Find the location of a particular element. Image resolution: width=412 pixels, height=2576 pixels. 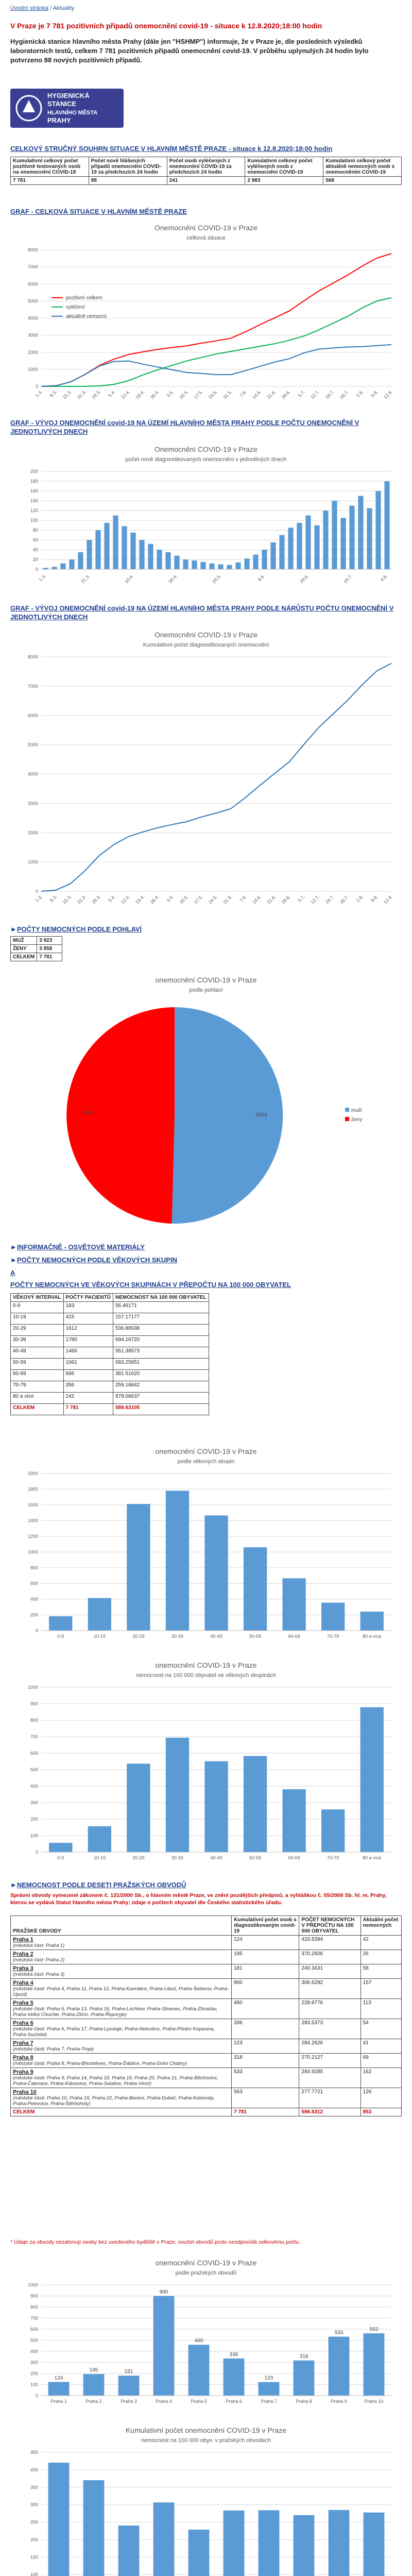

data-label: 3923 is located at coordinates (261, 1115).